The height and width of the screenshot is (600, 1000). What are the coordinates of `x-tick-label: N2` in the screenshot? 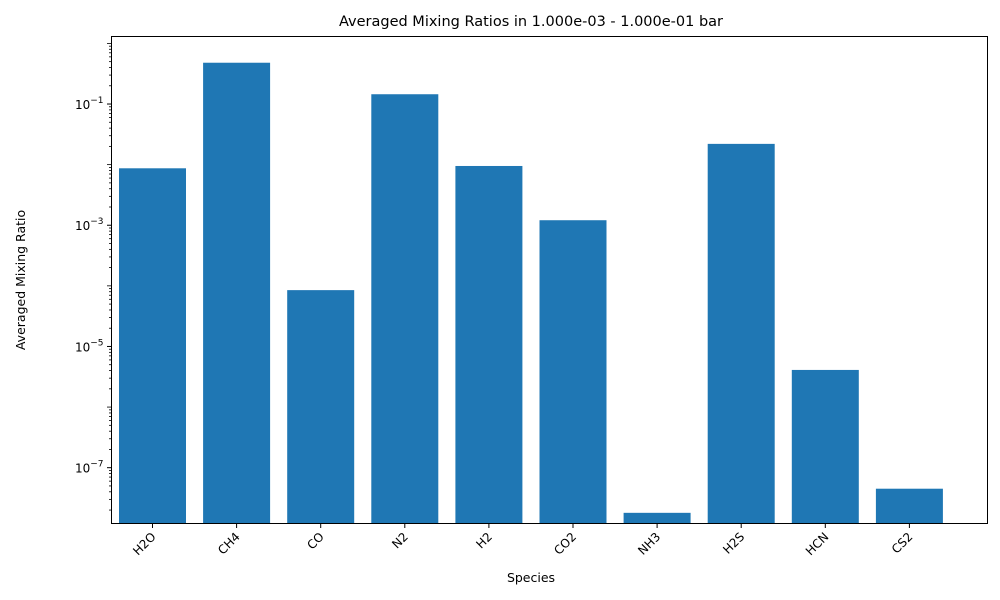 It's located at (400, 541).